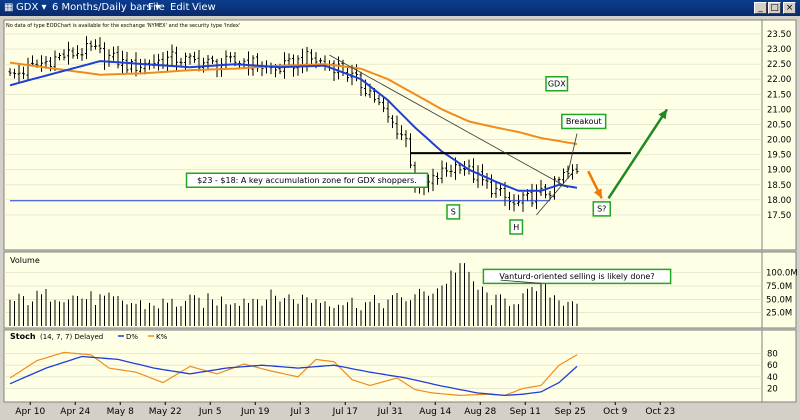  Describe the element at coordinates (638, 154) in the screenshot. I see `up-arrow` at that location.